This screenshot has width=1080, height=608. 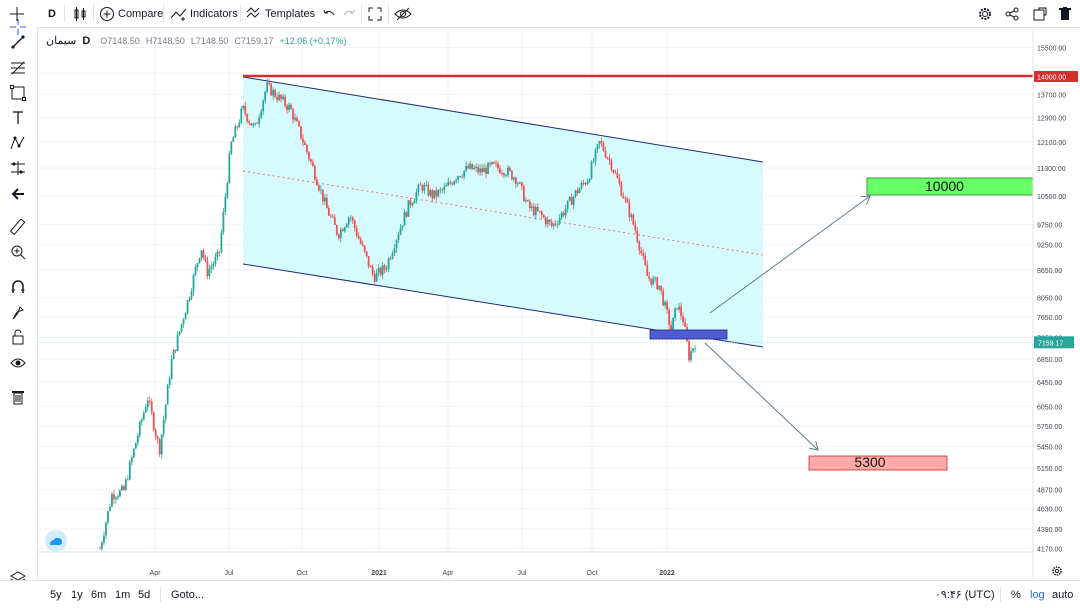 What do you see at coordinates (18, 42) in the screenshot?
I see `trend-line-icon` at bounding box center [18, 42].